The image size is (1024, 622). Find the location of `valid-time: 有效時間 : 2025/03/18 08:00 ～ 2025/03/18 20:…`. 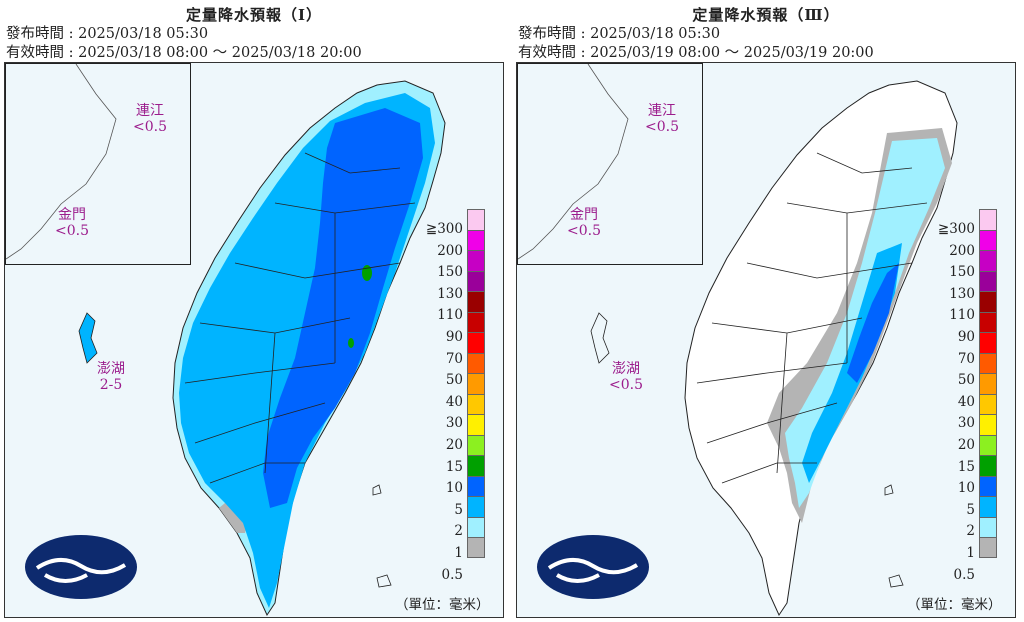

valid-time: 有效時間 : 2025/03/18 08:00 ～ 2025/03/18 20:… is located at coordinates (184, 53).